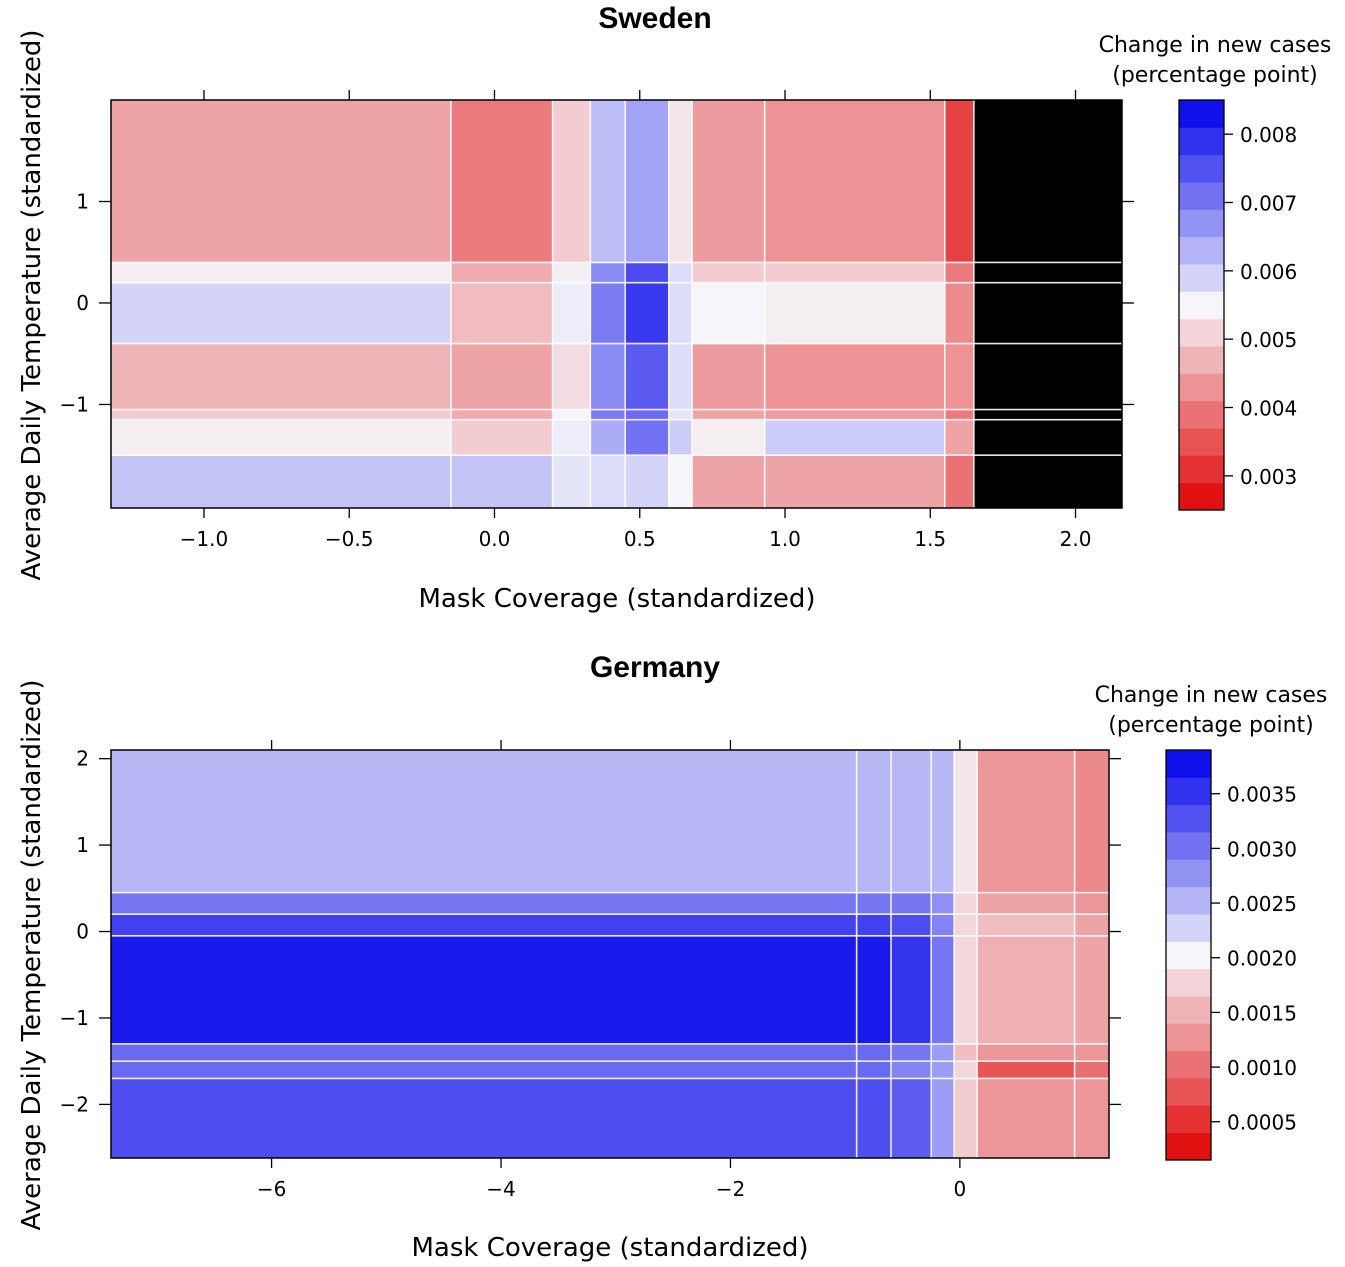  I want to click on y-tick-label: 1, so click(82, 845).